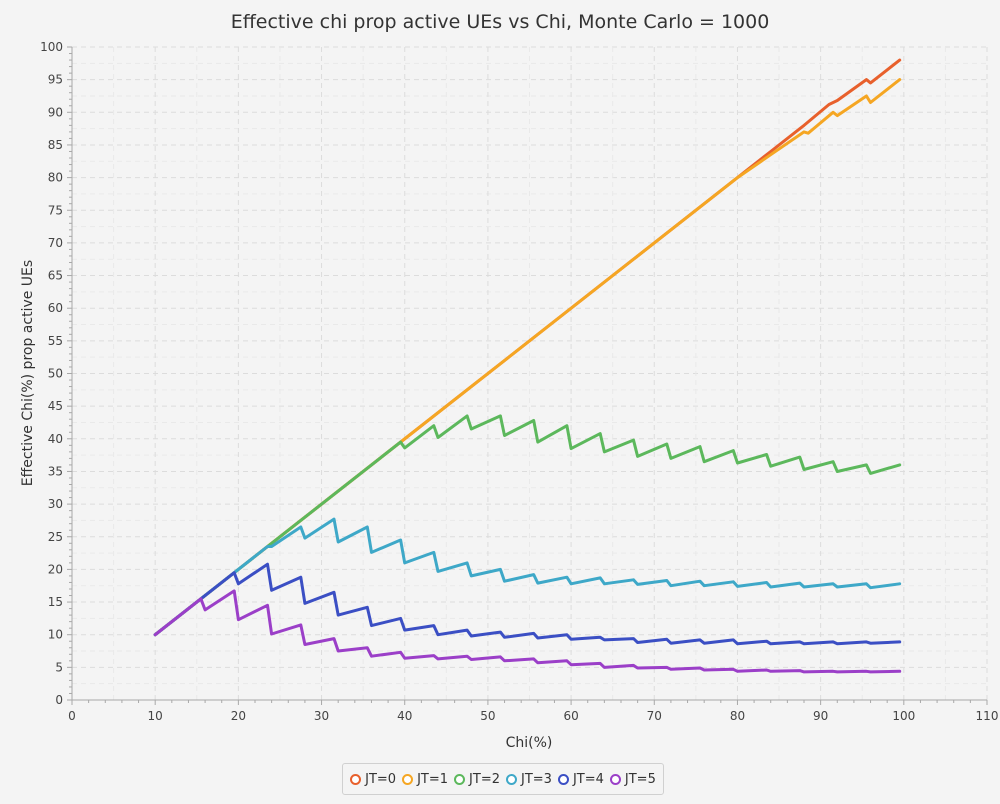 The width and height of the screenshot is (1000, 804). Describe the element at coordinates (55, 471) in the screenshot. I see `y-tick-label: 35` at that location.